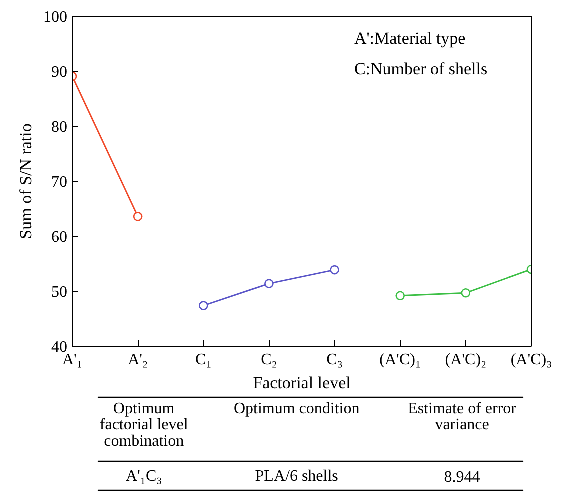 This screenshot has height=492, width=577. I want to click on y-tick-label: 50, so click(60, 292).